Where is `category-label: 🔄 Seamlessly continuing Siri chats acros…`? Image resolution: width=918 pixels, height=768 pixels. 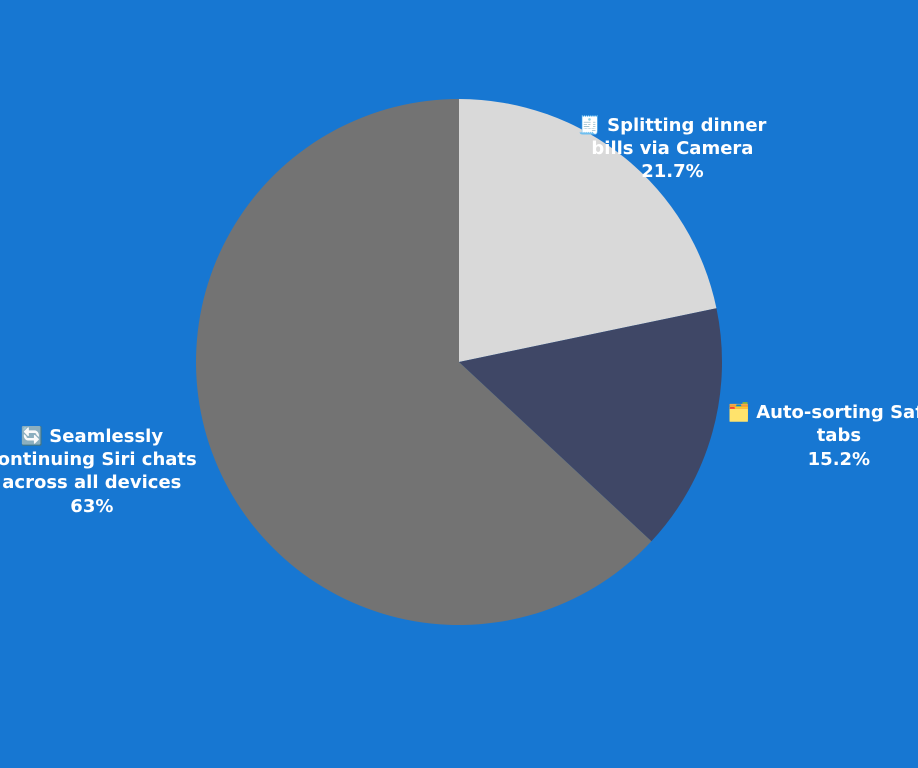 category-label: 🔄 Seamlessly continuing Siri chats acros… is located at coordinates (98, 459).